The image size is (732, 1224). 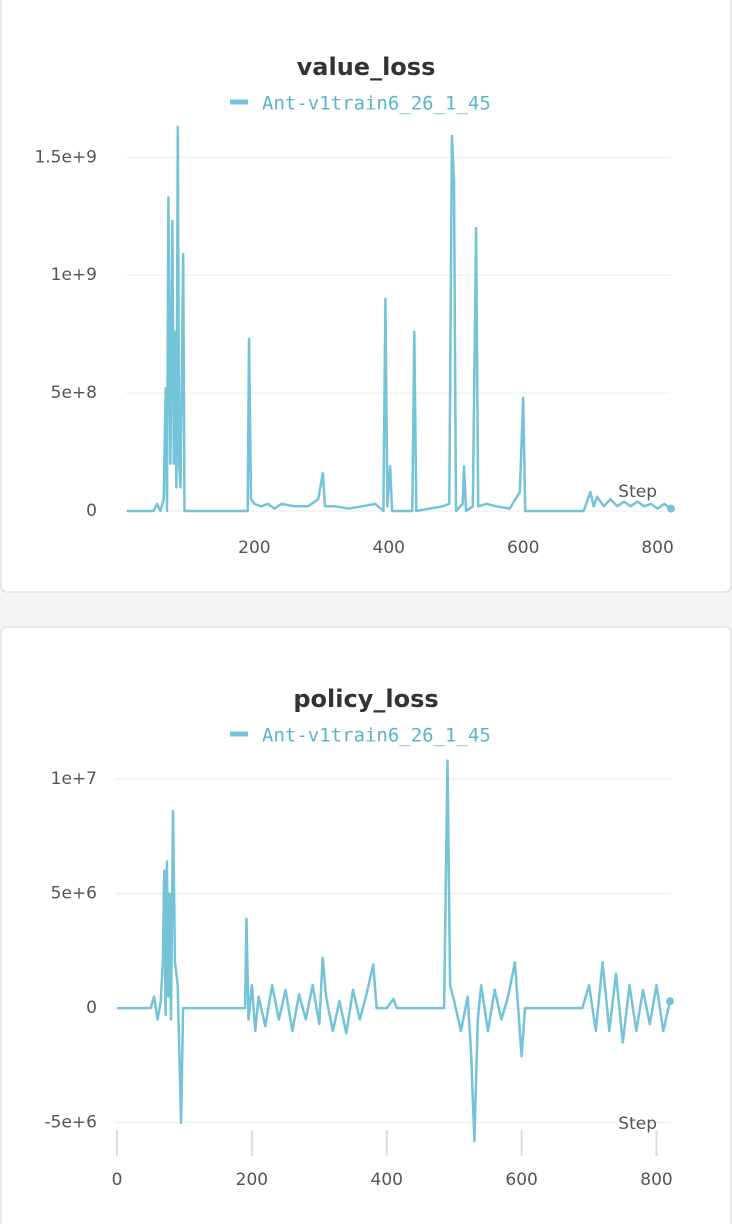 I want to click on chart-title: value_loss, so click(x=366, y=67).